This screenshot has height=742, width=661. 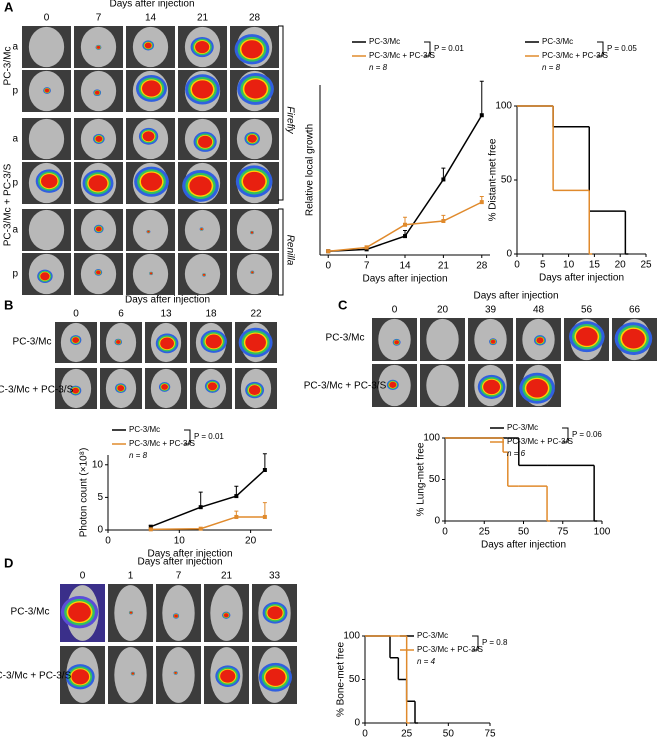 I want to click on day-label: 20, so click(x=443, y=310).